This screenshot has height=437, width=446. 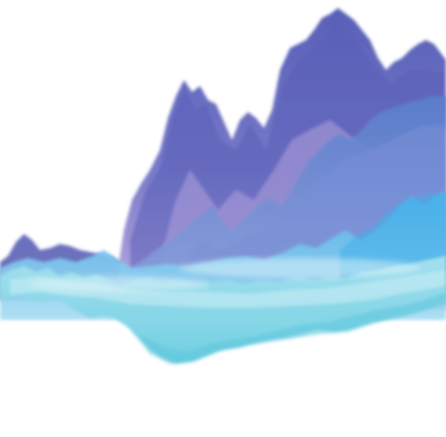 I want to click on mist-haze-layer, so click(x=225, y=275).